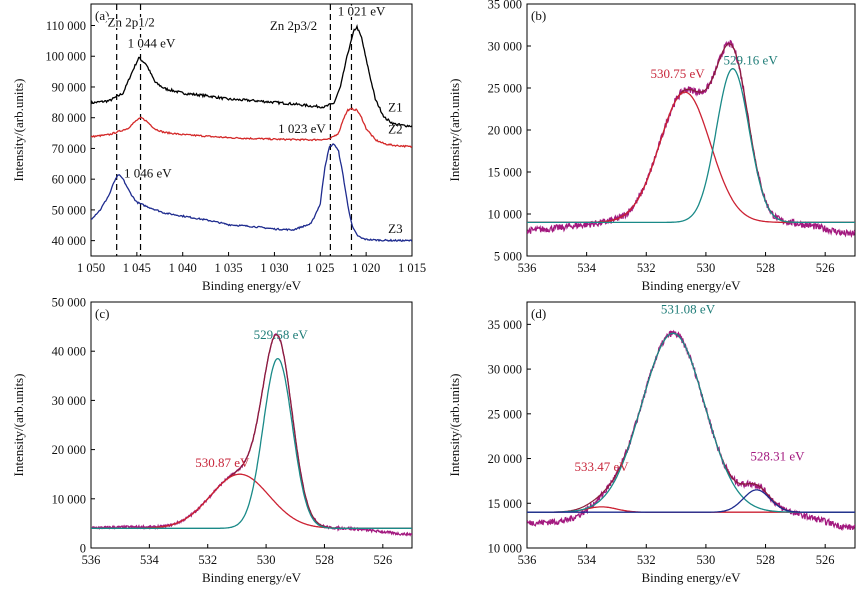  I want to click on x-tick-label: 1 050, so click(91, 268).